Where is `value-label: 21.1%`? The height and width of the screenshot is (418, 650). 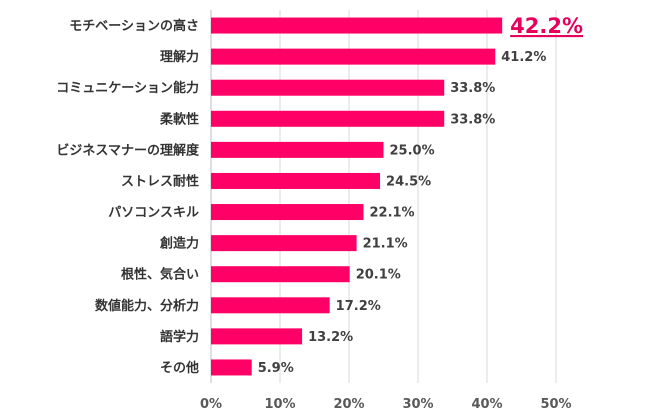 value-label: 21.1% is located at coordinates (385, 244).